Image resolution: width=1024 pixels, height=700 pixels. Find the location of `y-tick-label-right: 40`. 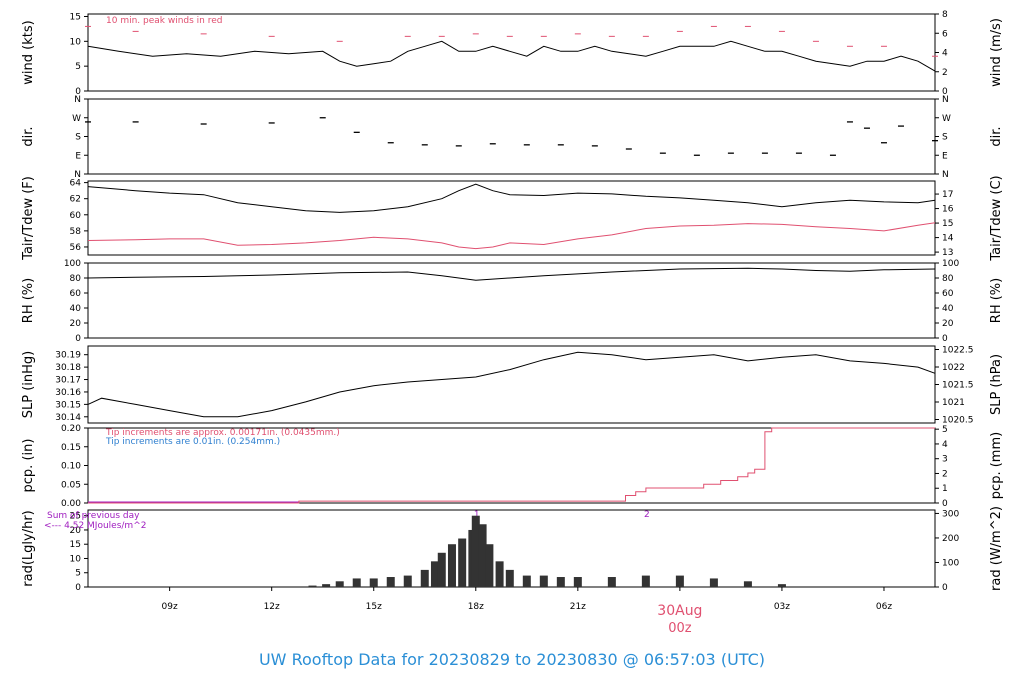

y-tick-label-right: 40 is located at coordinates (948, 309).